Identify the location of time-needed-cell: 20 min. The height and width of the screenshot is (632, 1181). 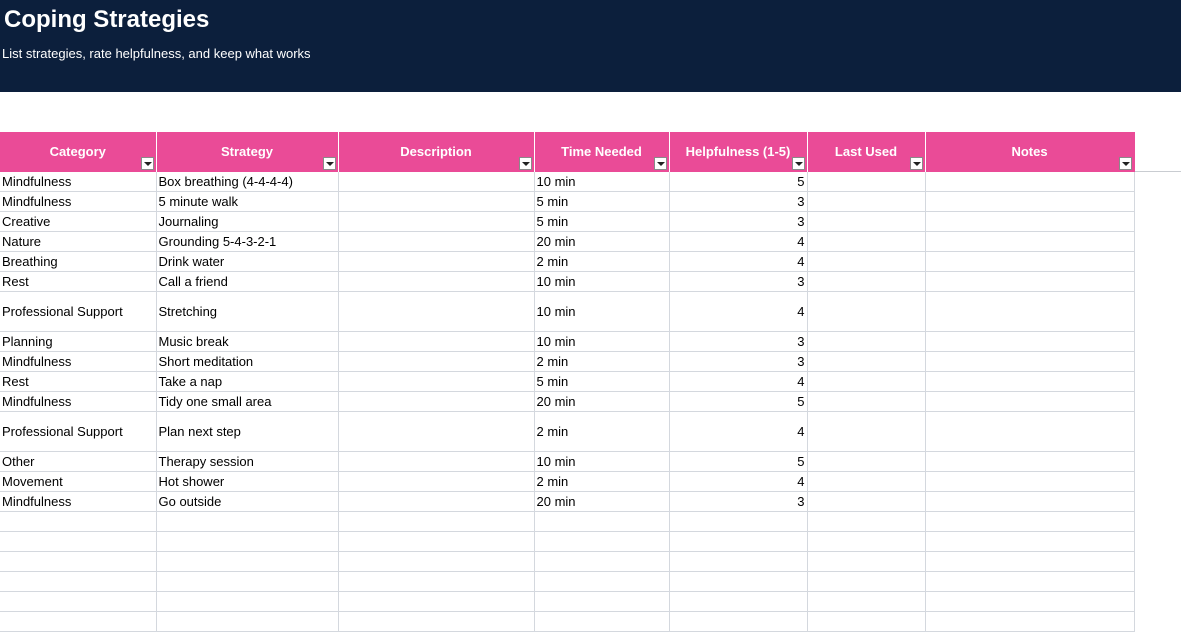
(602, 401).